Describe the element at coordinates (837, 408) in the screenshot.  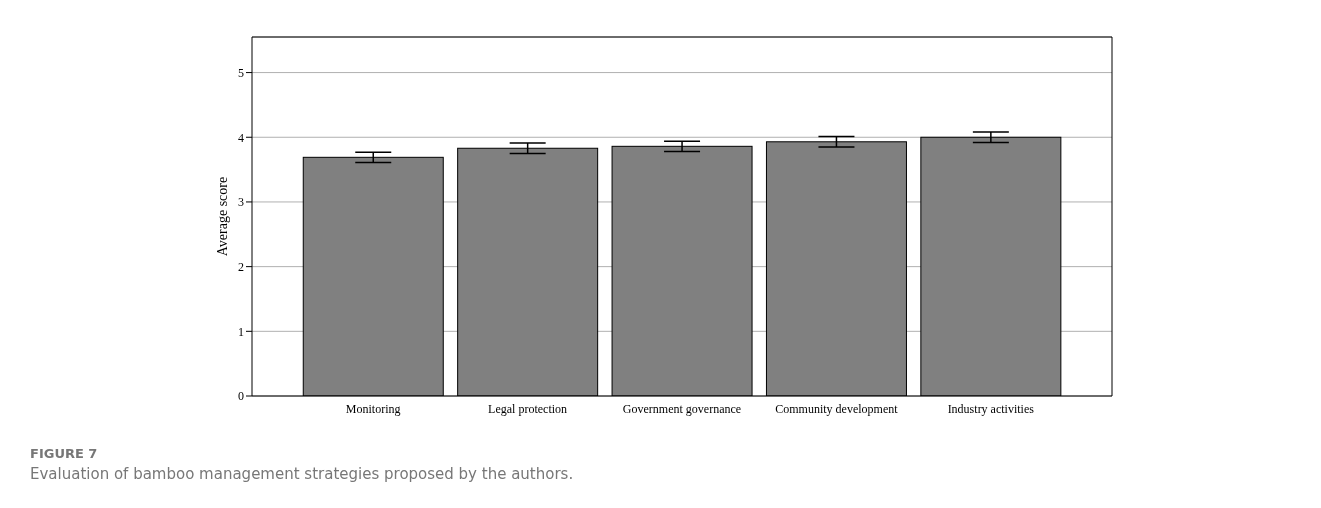
I see `x-tick-label: Community development` at that location.